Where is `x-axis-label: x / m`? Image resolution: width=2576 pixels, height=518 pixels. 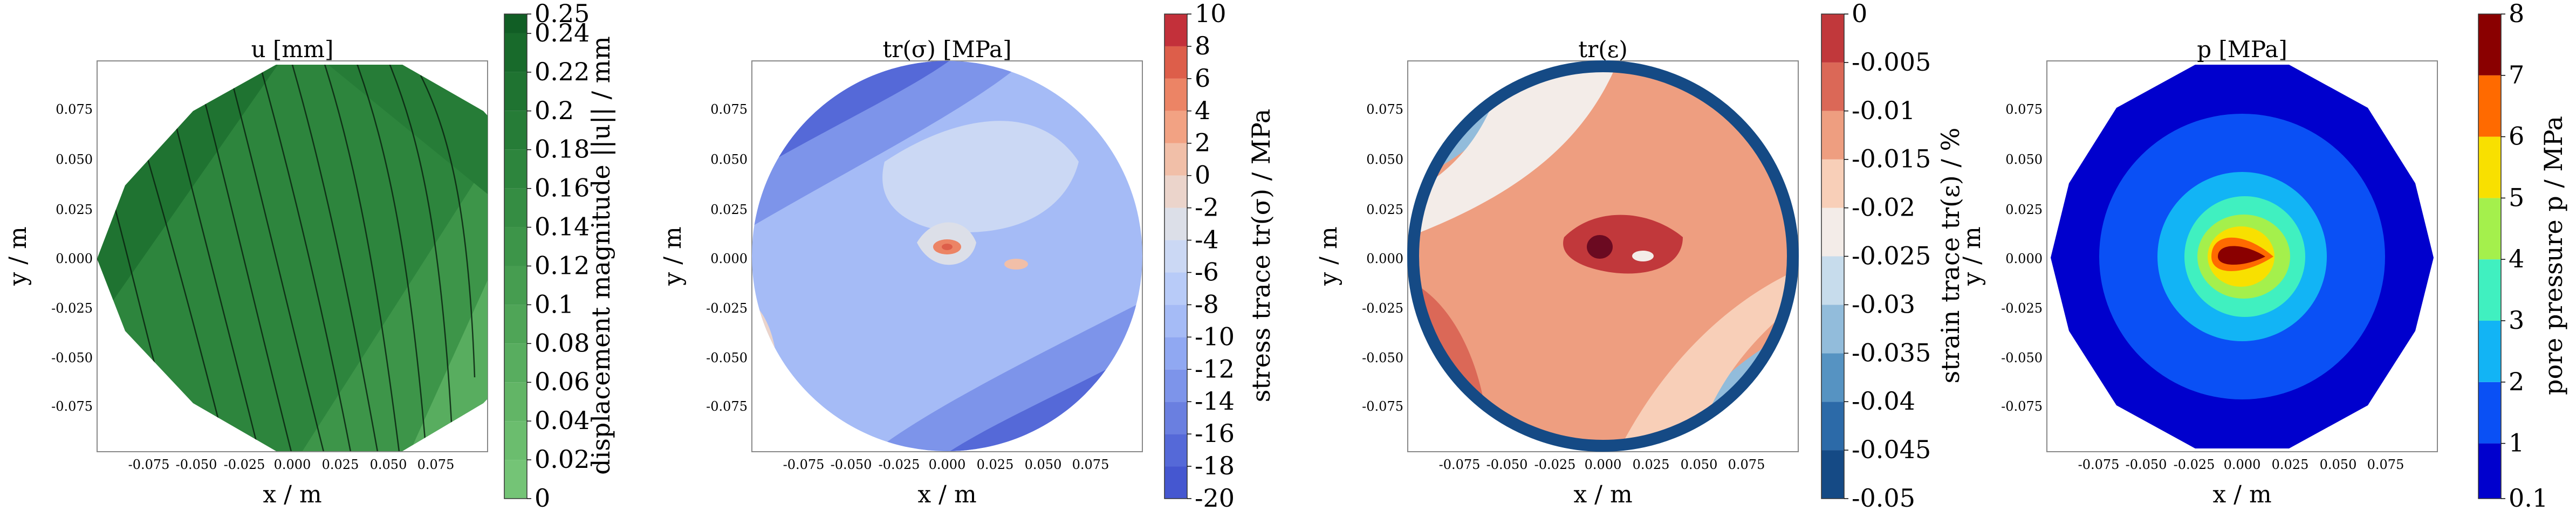 x-axis-label: x / m is located at coordinates (292, 494).